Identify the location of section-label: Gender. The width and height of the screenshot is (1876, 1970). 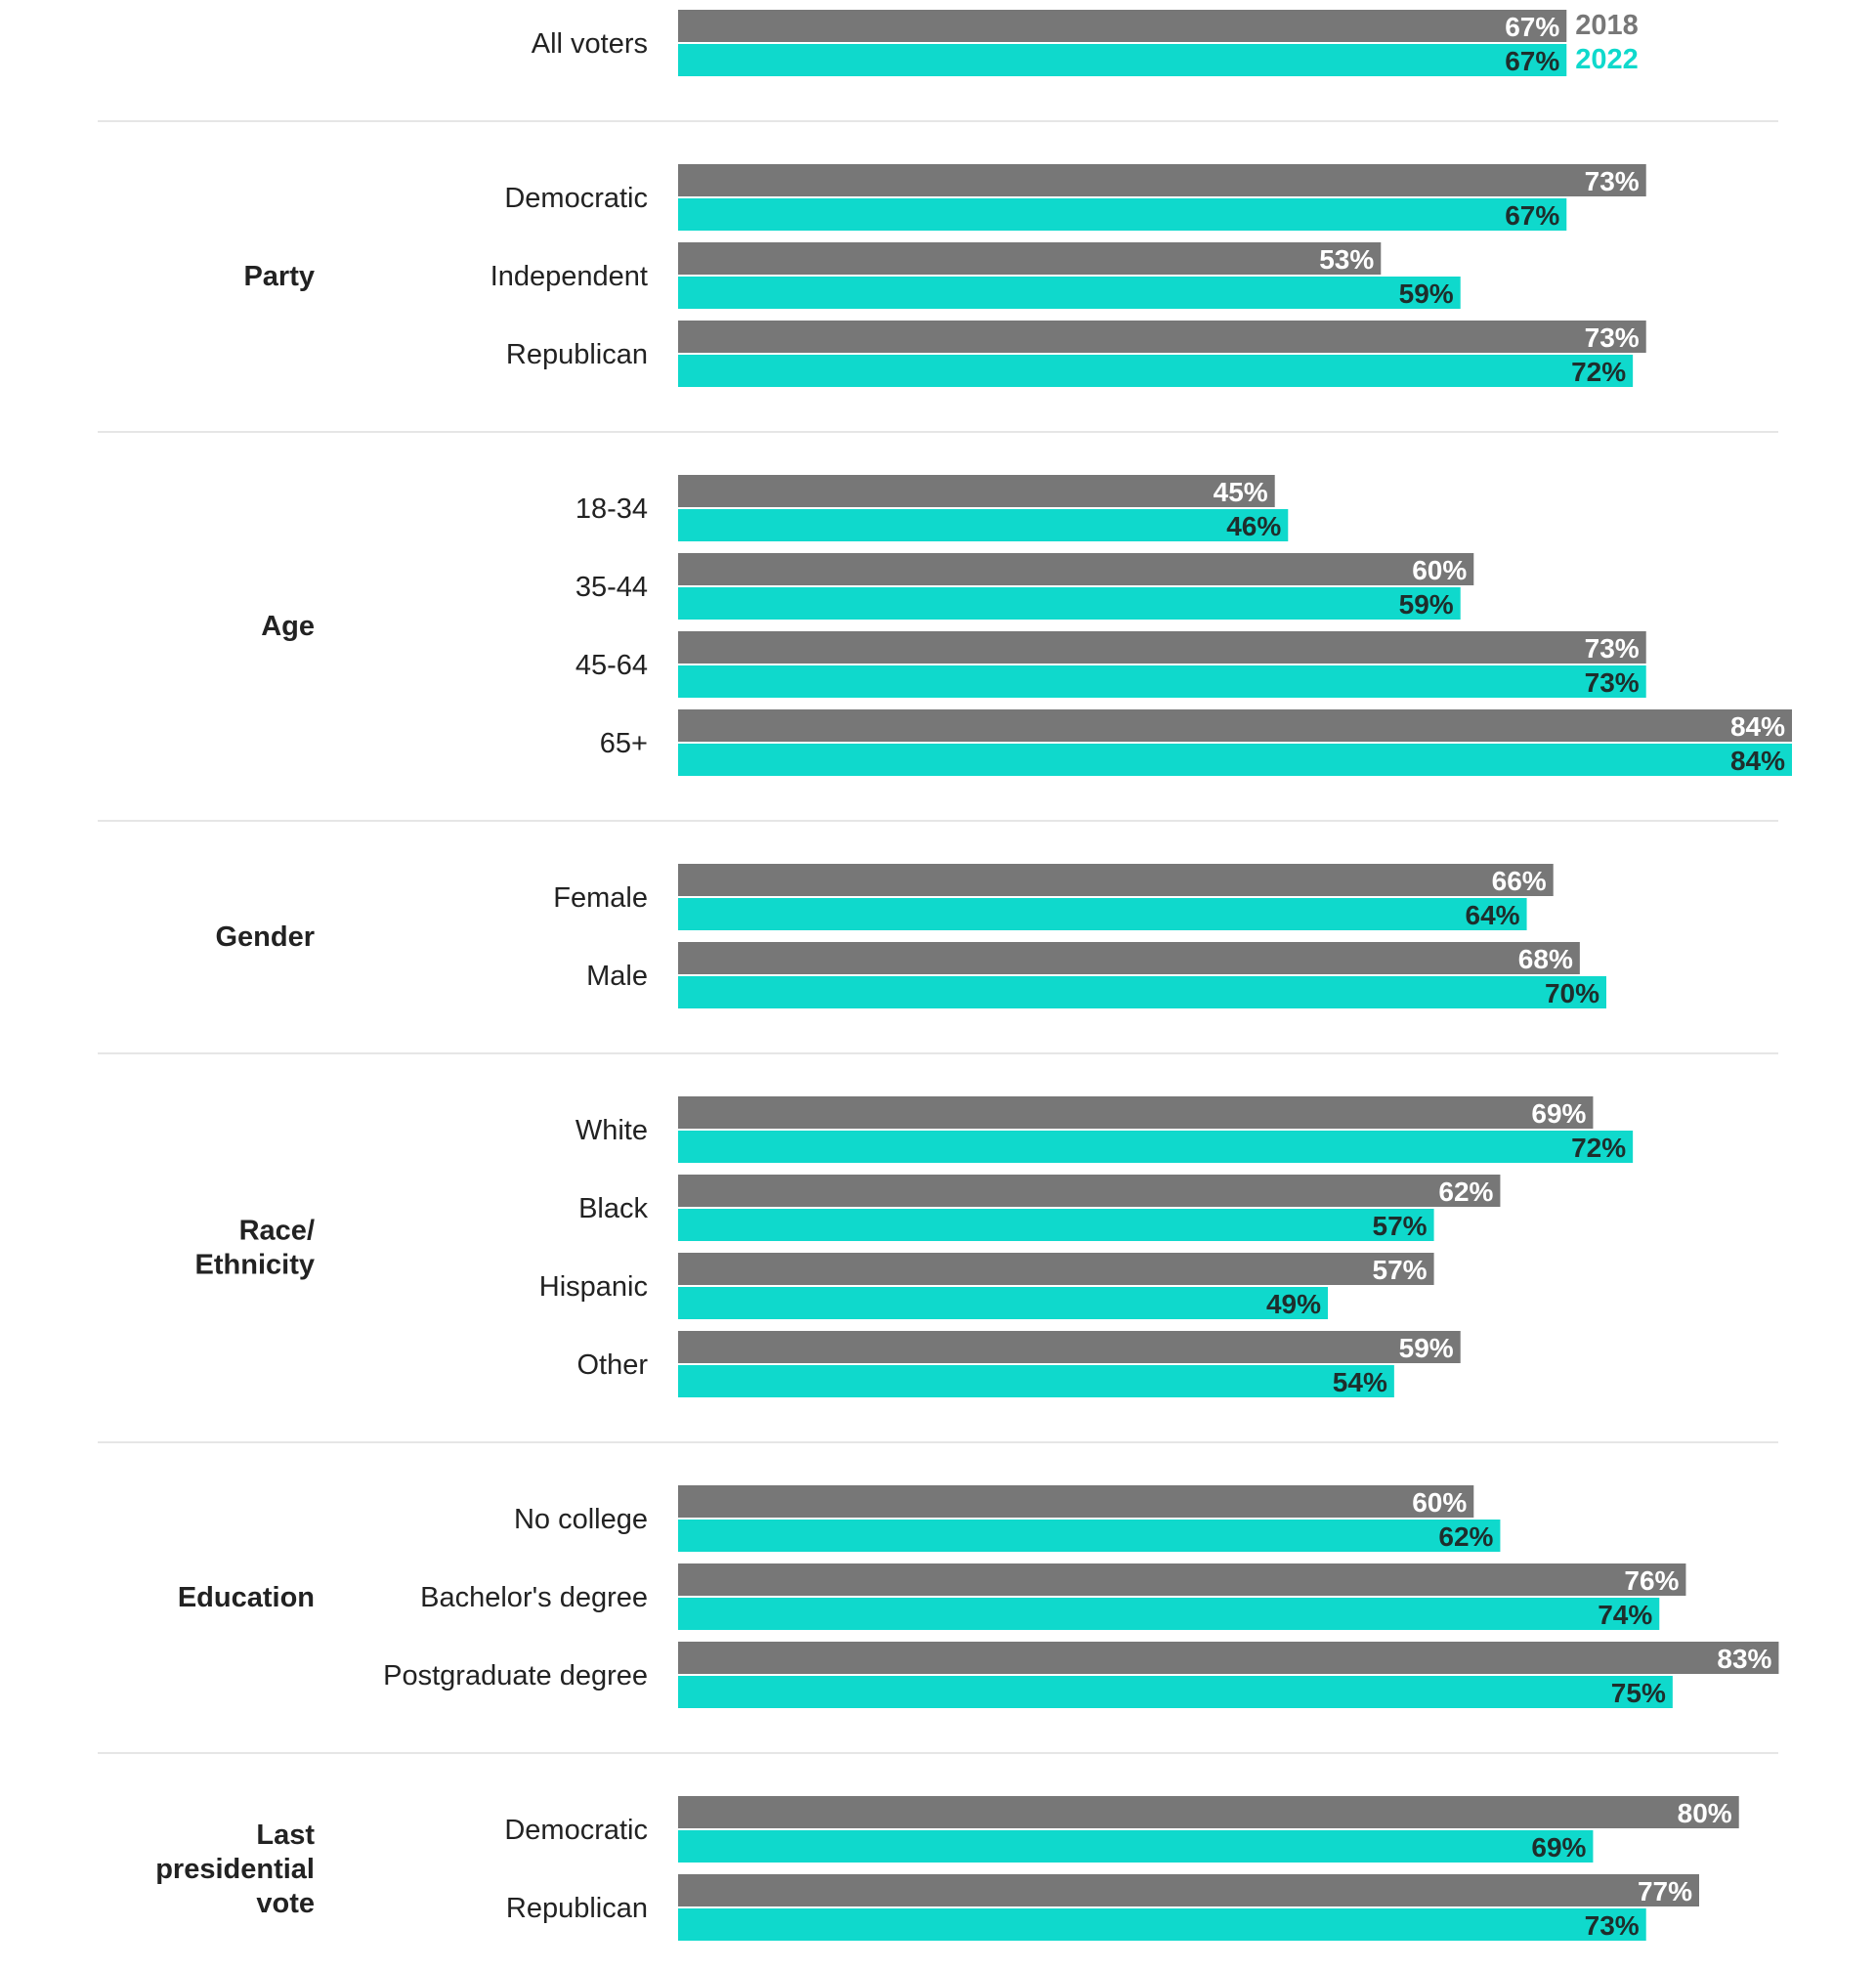
(265, 937).